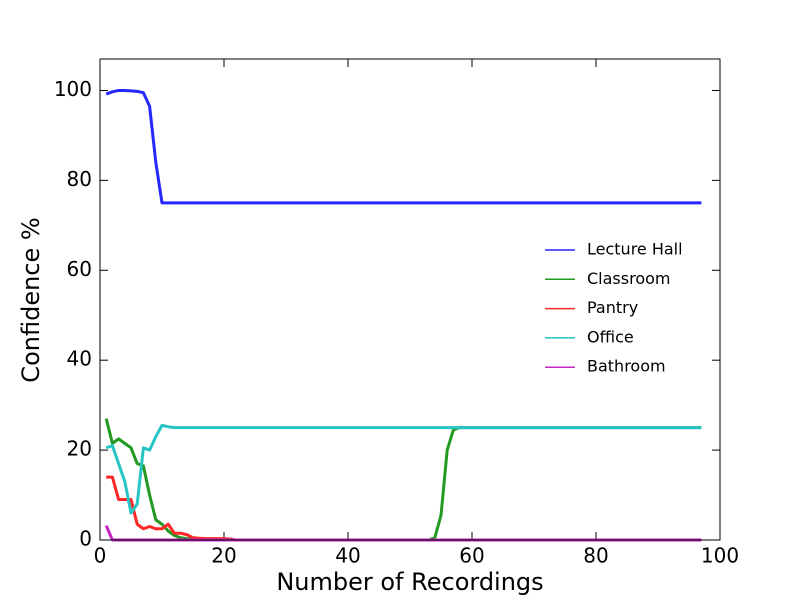 This screenshot has height=600, width=800. I want to click on x-tick-label: 20, so click(223, 556).